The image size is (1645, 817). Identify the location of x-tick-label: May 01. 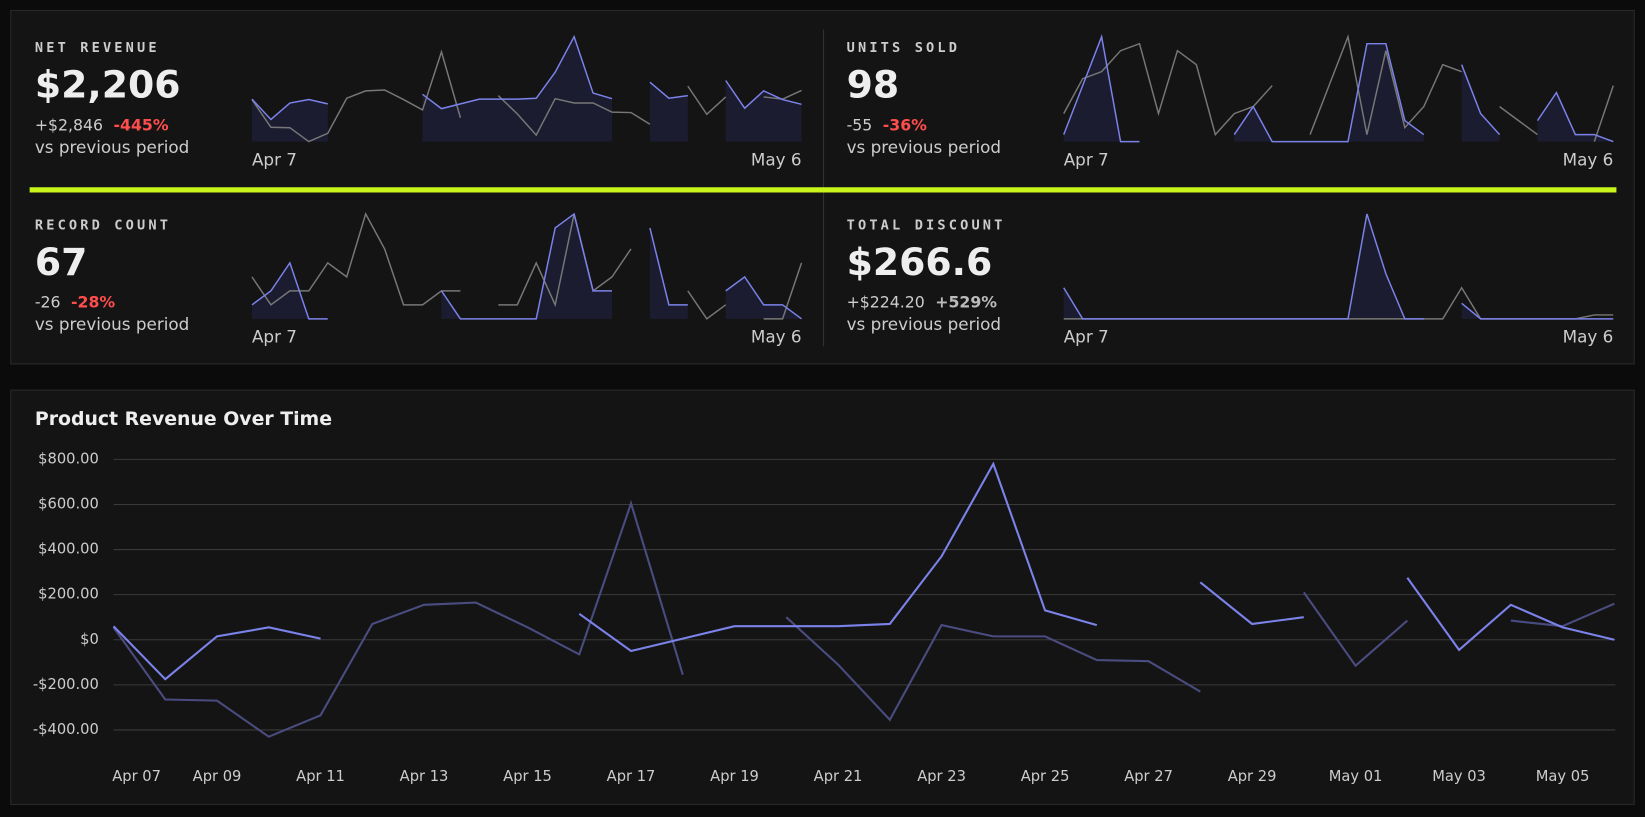
(1356, 776).